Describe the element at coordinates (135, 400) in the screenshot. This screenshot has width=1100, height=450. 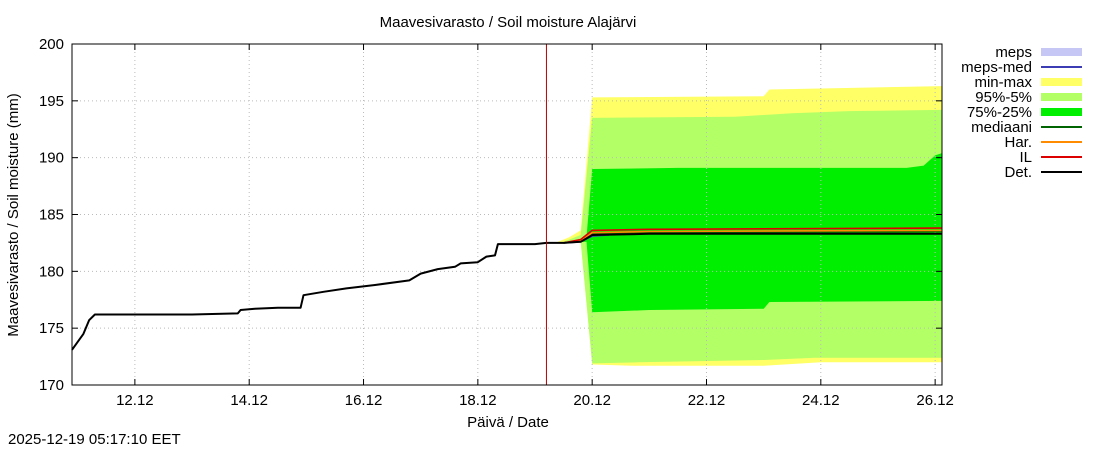
I see `x-tick-label: 12.12` at that location.